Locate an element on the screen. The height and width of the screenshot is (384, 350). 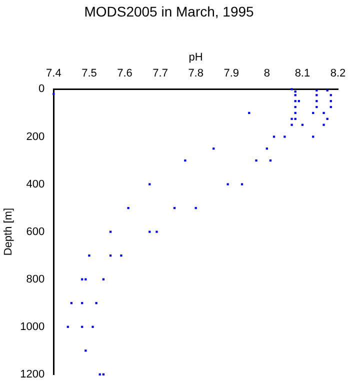
x-tick-label: 7.6 is located at coordinates (124, 74).